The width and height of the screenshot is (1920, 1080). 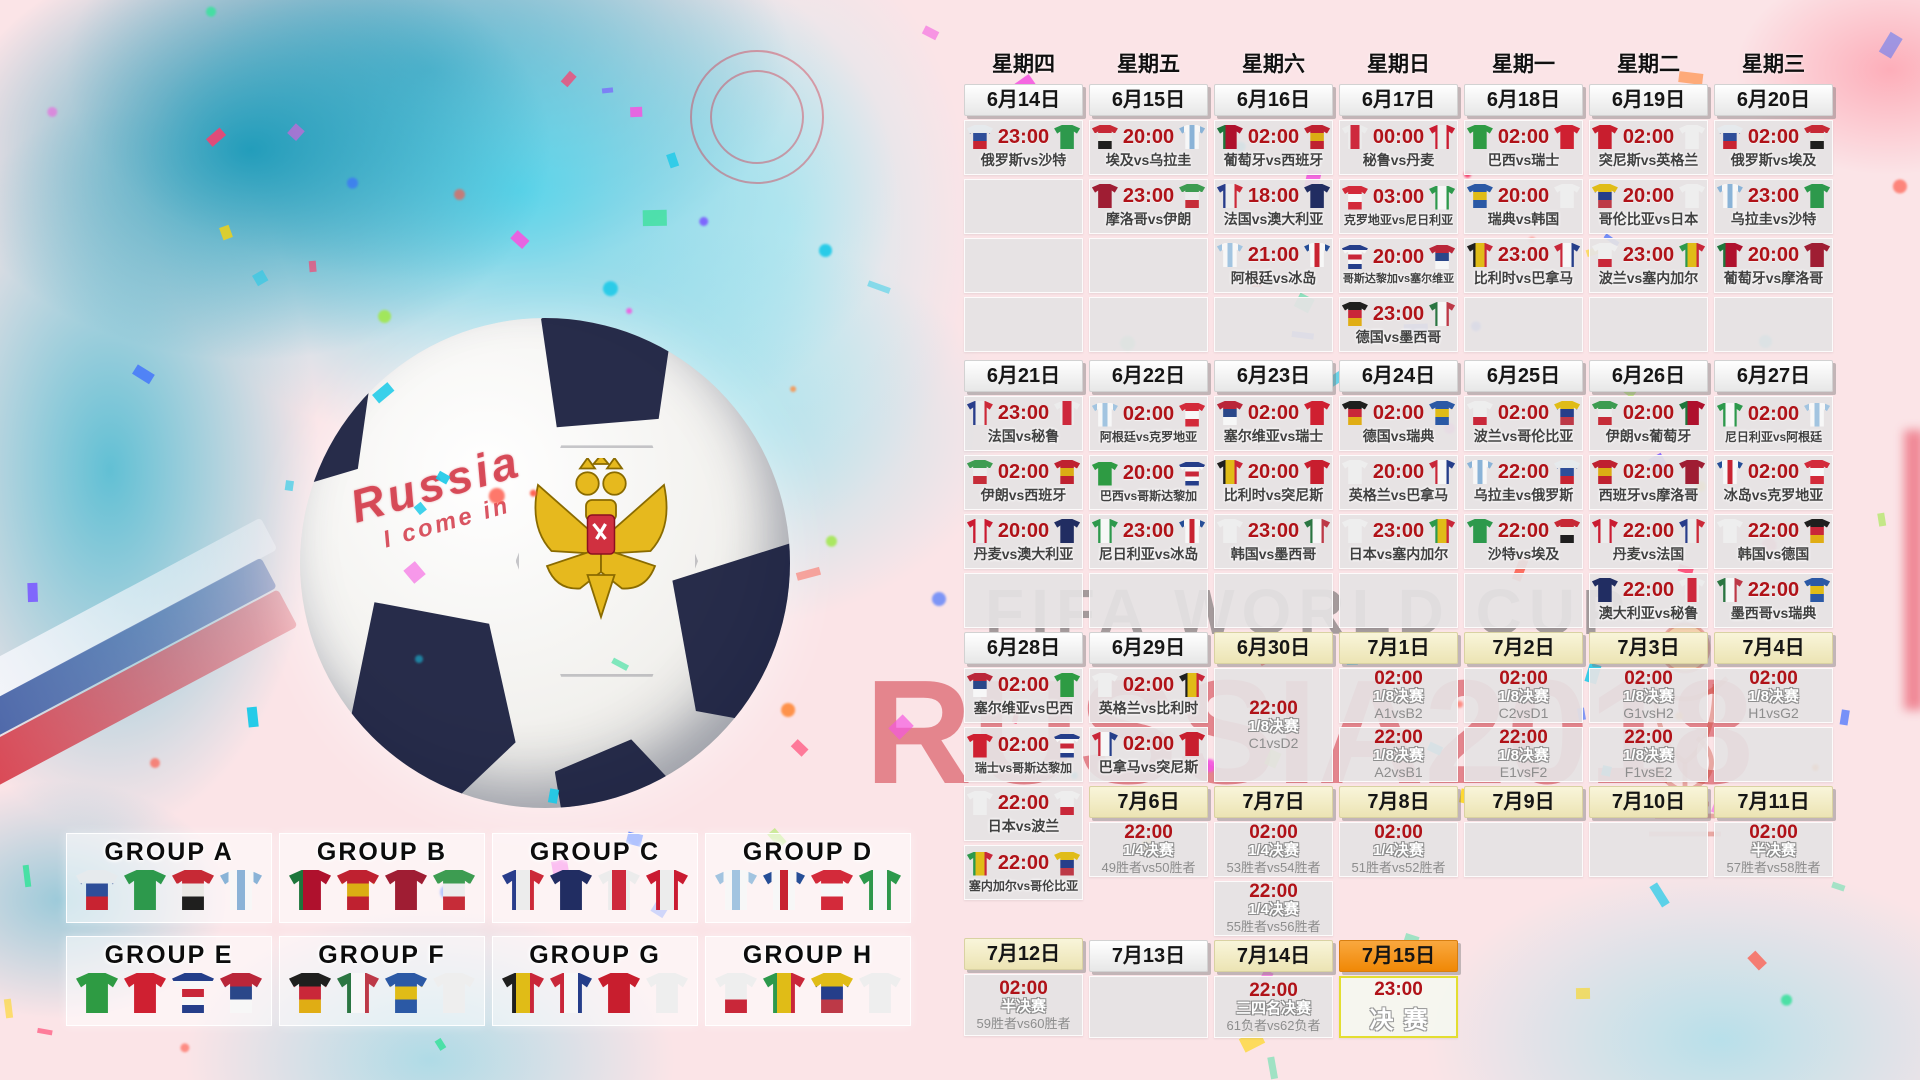 I want to click on match-cell: 23:00 俄罗斯vs沙特, so click(x=1023, y=147).